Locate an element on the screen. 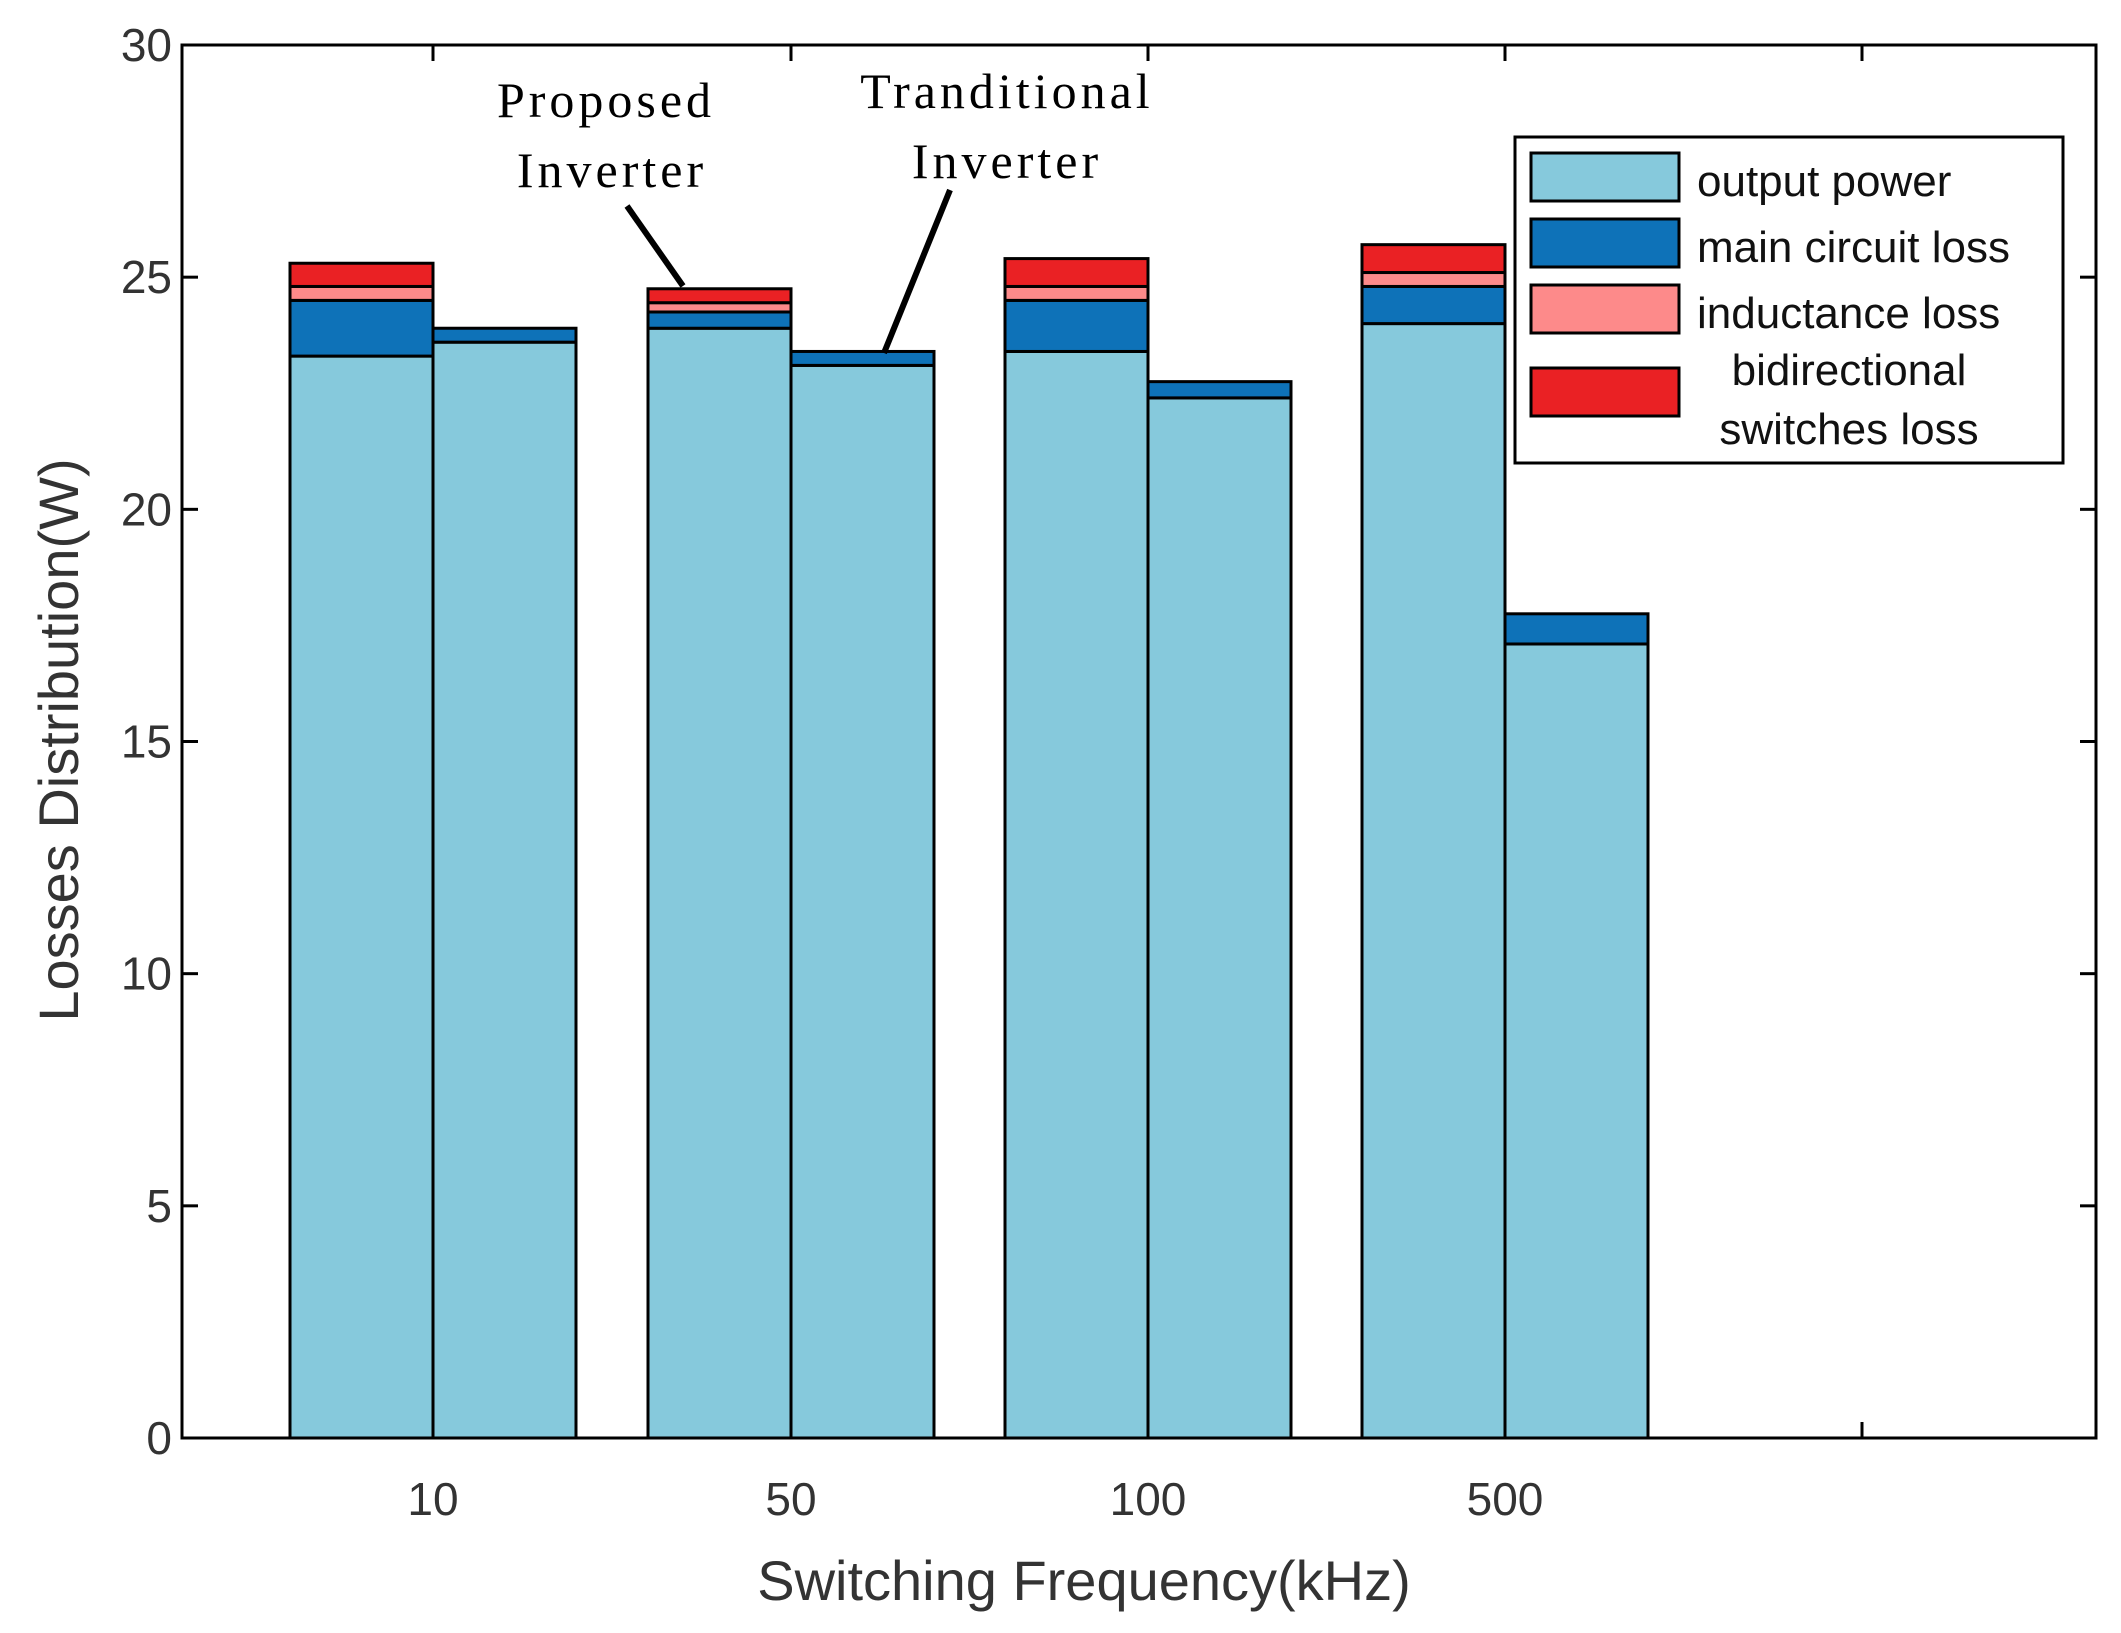 The image size is (2121, 1633). annotation-proposed-line1: Proposed is located at coordinates (606, 100).